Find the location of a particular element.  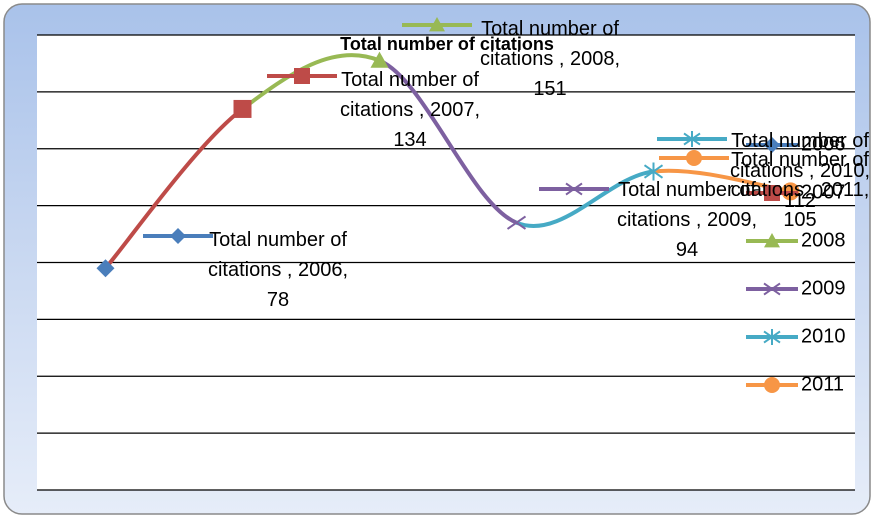

data-label: Total number of citations , 2007, 134 is located at coordinates (410, 110).